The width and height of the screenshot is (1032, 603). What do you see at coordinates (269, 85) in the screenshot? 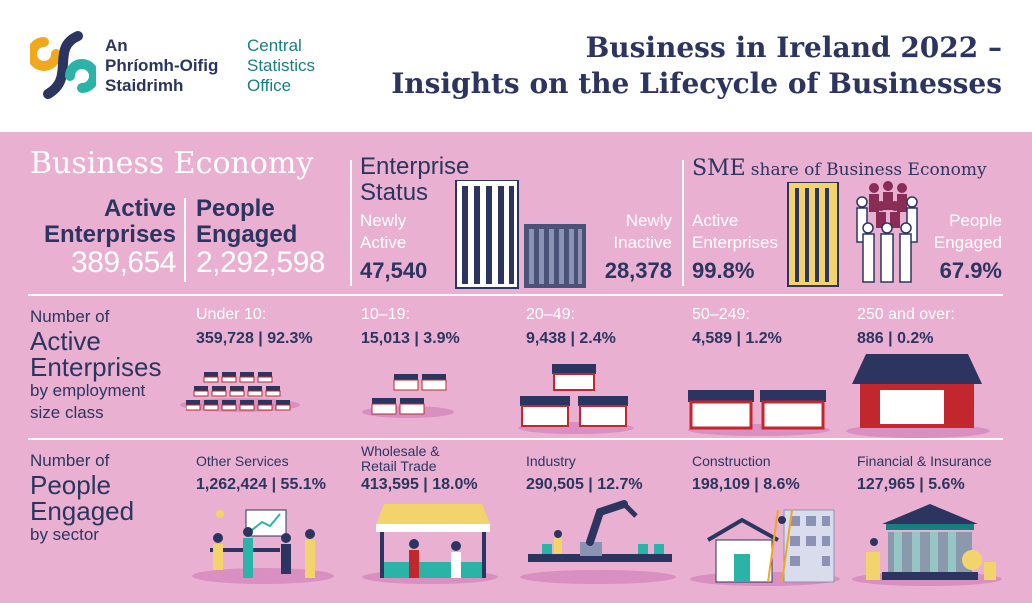
I see `logo-english-line: Office` at bounding box center [269, 85].